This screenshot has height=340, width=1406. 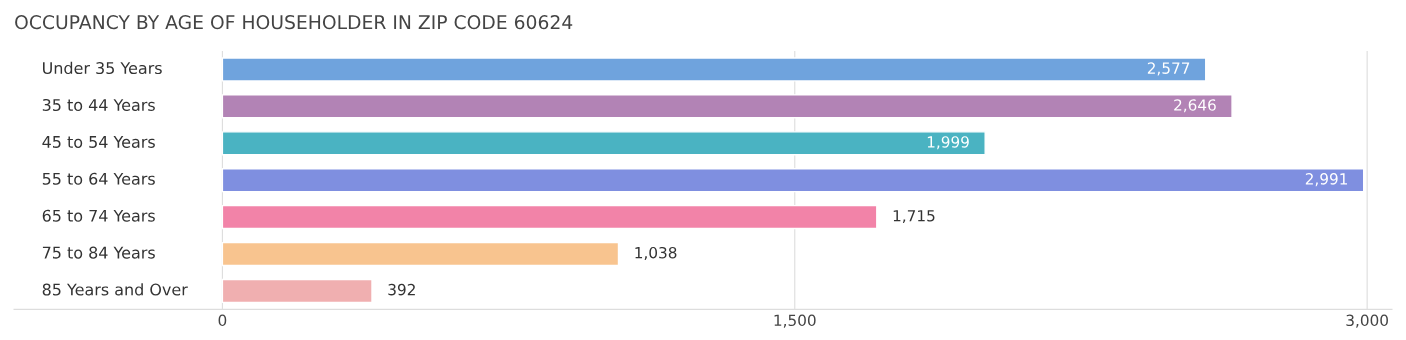 I want to click on data-label: 1,999, so click(x=948, y=143).